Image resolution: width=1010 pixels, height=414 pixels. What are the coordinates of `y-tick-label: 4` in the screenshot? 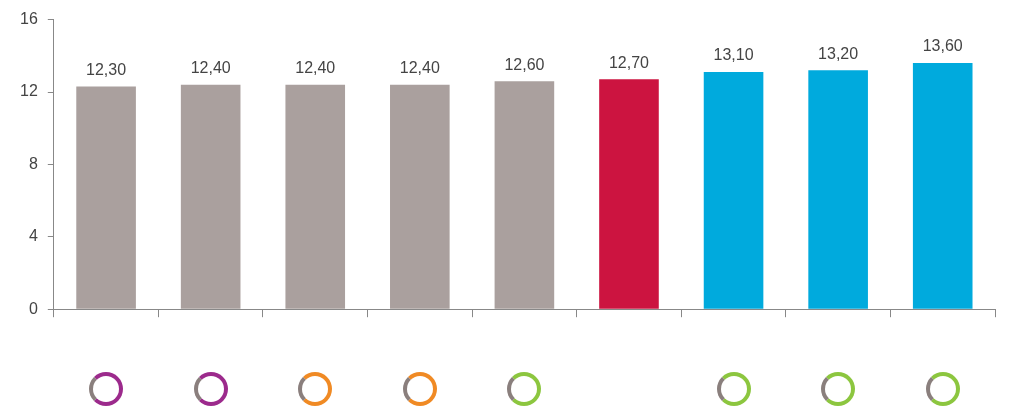 It's located at (33, 236).